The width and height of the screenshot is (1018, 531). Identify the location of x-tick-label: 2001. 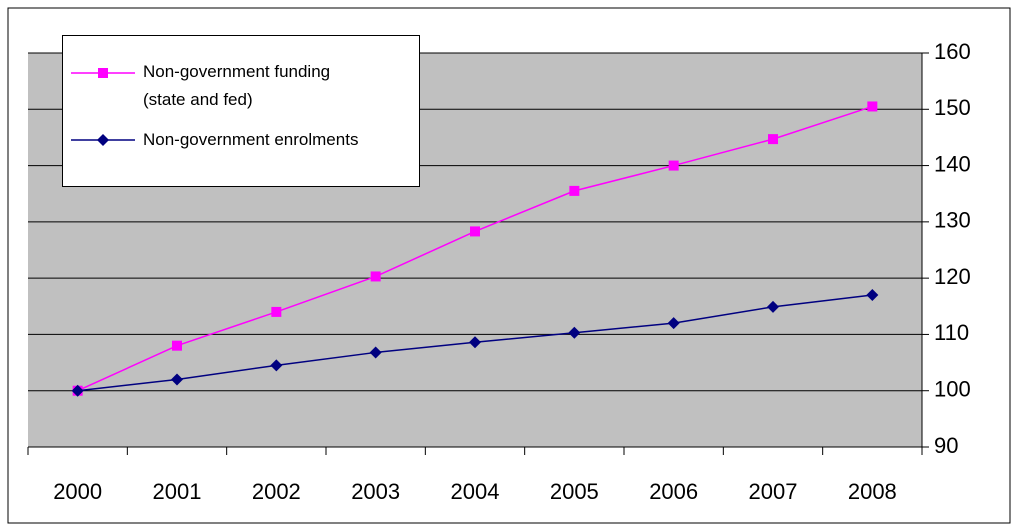
(177, 491).